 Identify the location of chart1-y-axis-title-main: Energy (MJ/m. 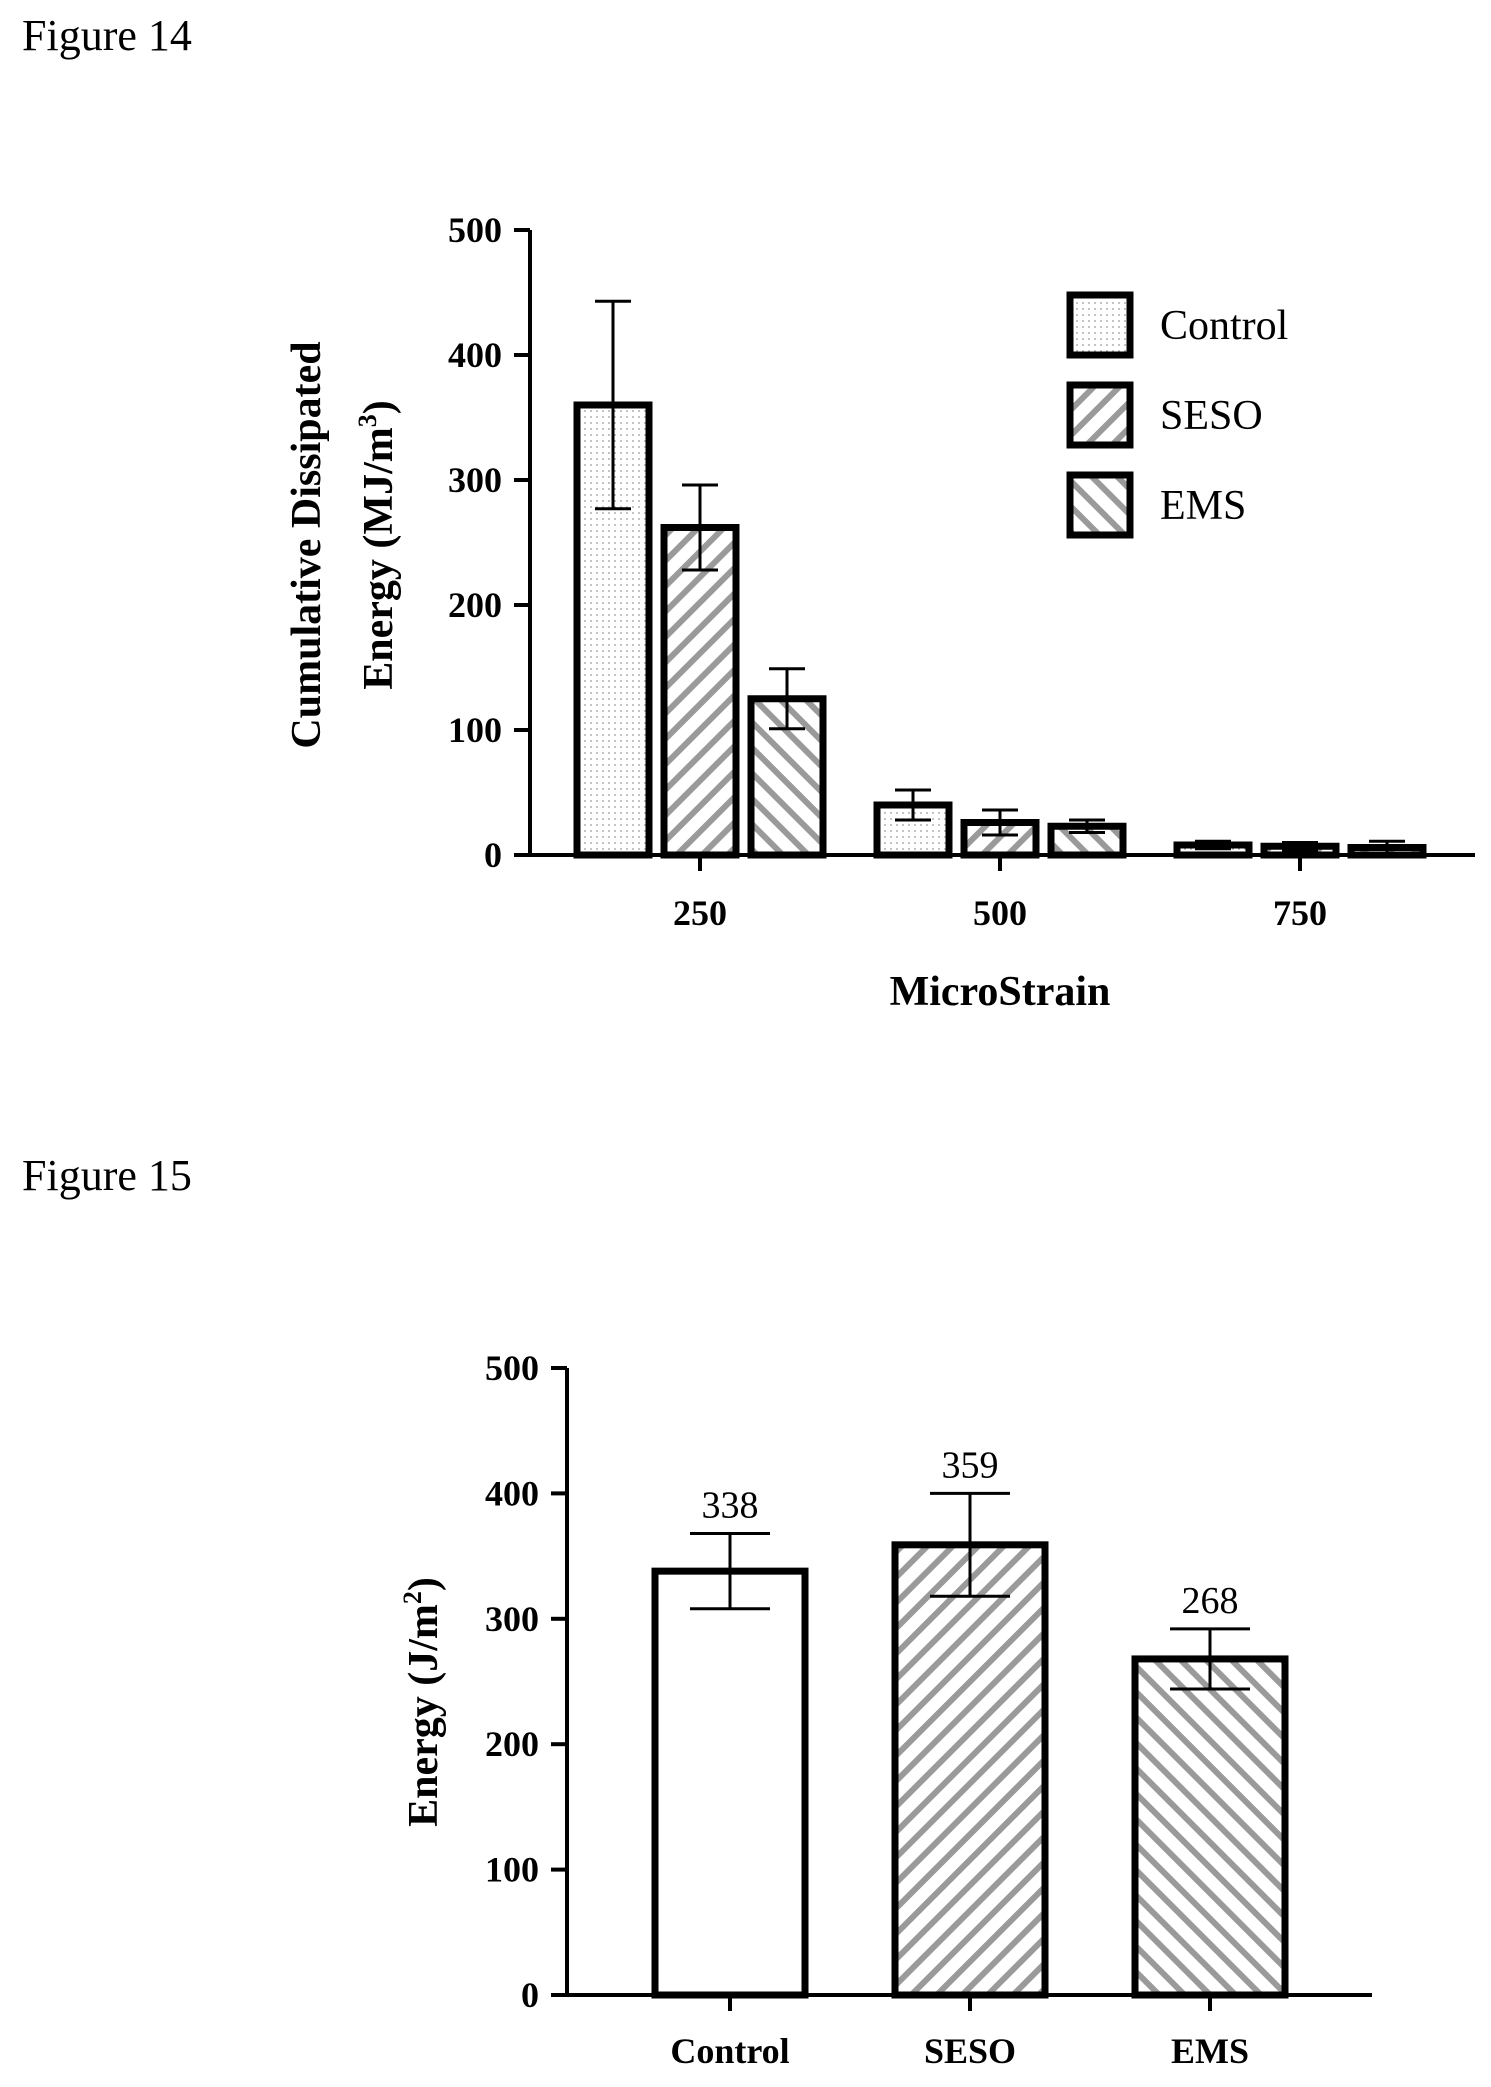
(379, 558).